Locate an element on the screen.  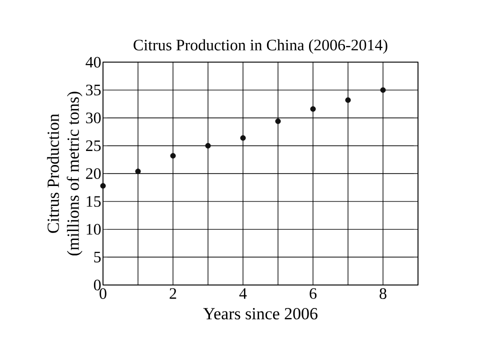
y-tick-label: 5 is located at coordinates (97, 257).